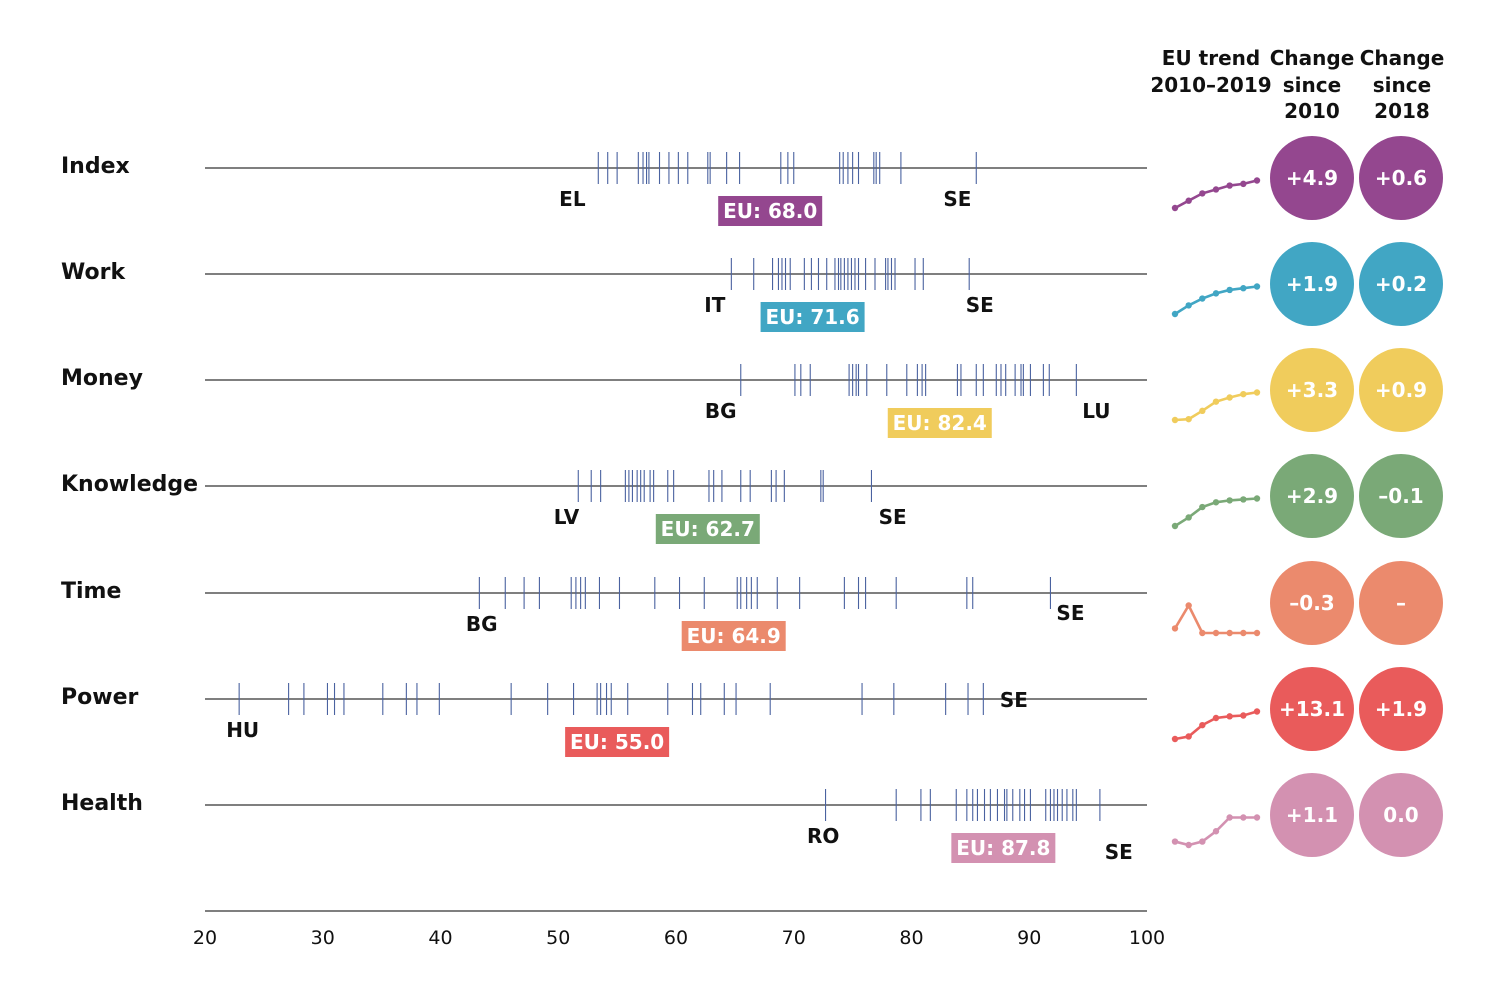  Describe the element at coordinates (752, 181) in the screenshot. I see `row-index: Index EL SE EU: 68.0 +4.9 +0.6` at that location.